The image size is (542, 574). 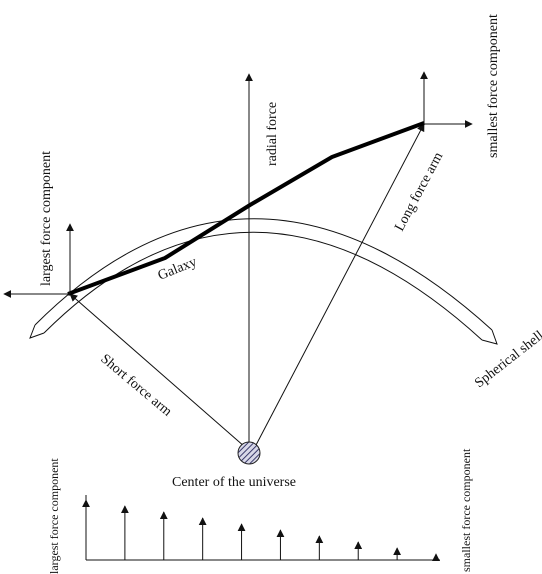 I want to click on bottom-left-label: largest force component, so click(x=54, y=516).